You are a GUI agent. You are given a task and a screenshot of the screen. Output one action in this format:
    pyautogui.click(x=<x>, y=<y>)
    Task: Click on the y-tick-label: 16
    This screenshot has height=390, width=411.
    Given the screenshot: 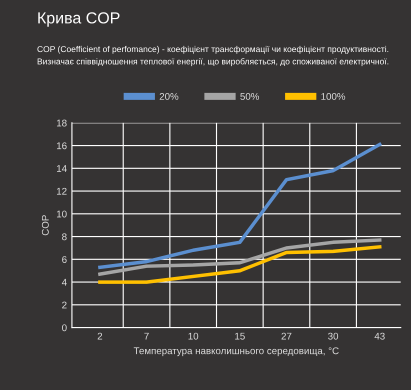 What is the action you would take?
    pyautogui.click(x=61, y=146)
    